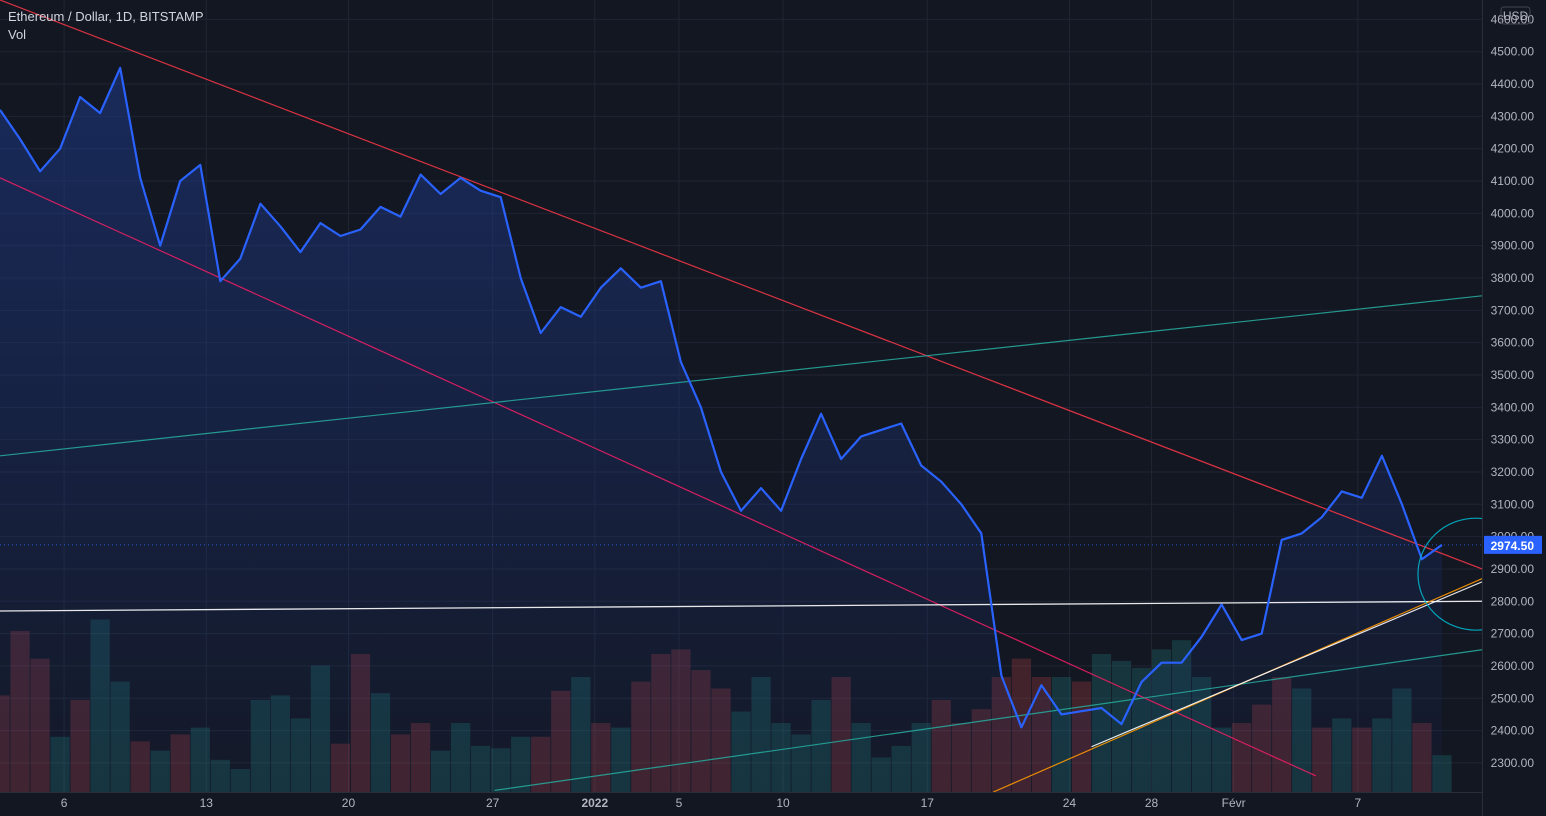  Describe the element at coordinates (1234, 803) in the screenshot. I see `time-axis-label: Févr` at that location.